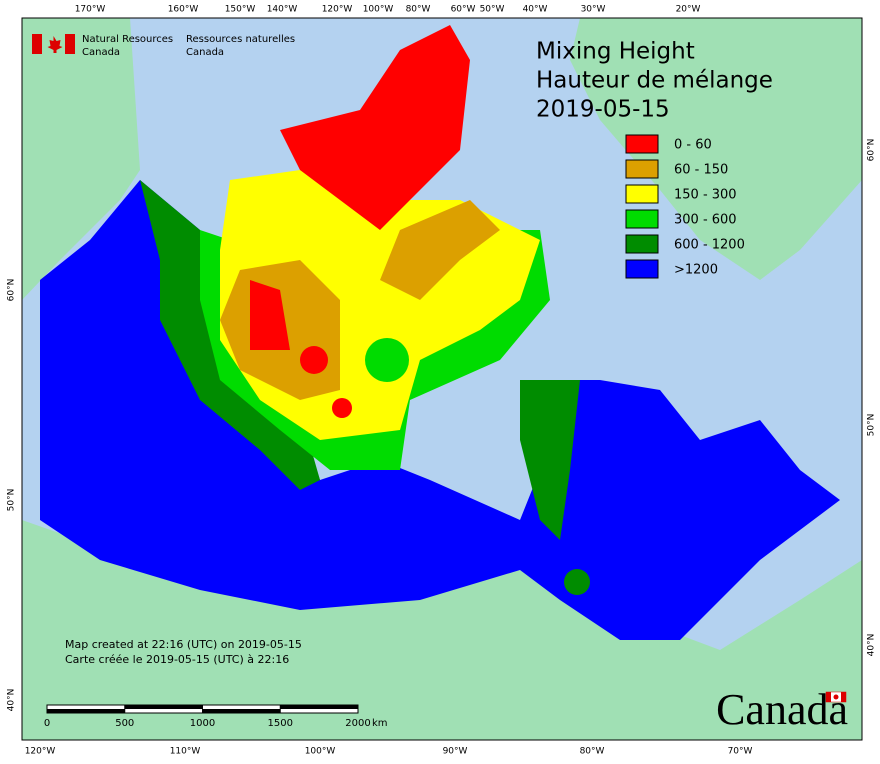 This screenshot has height=764, width=880. I want to click on longitude-label: 150°W, so click(240, 10).